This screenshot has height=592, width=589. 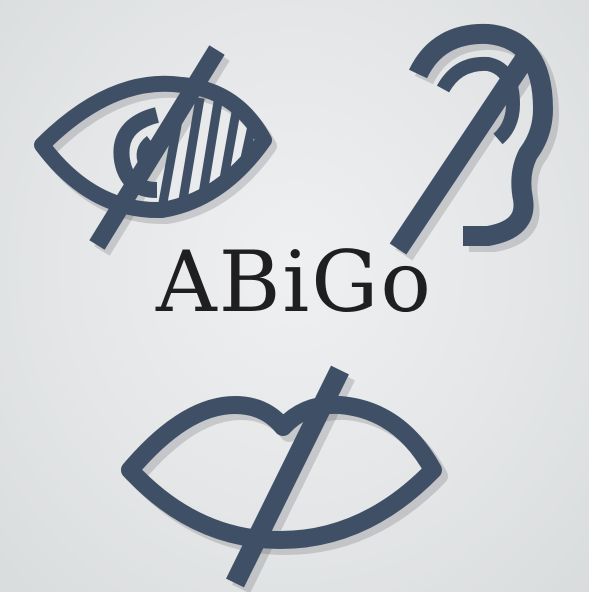 What do you see at coordinates (474, 142) in the screenshot?
I see `hearing-impairment-svg` at bounding box center [474, 142].